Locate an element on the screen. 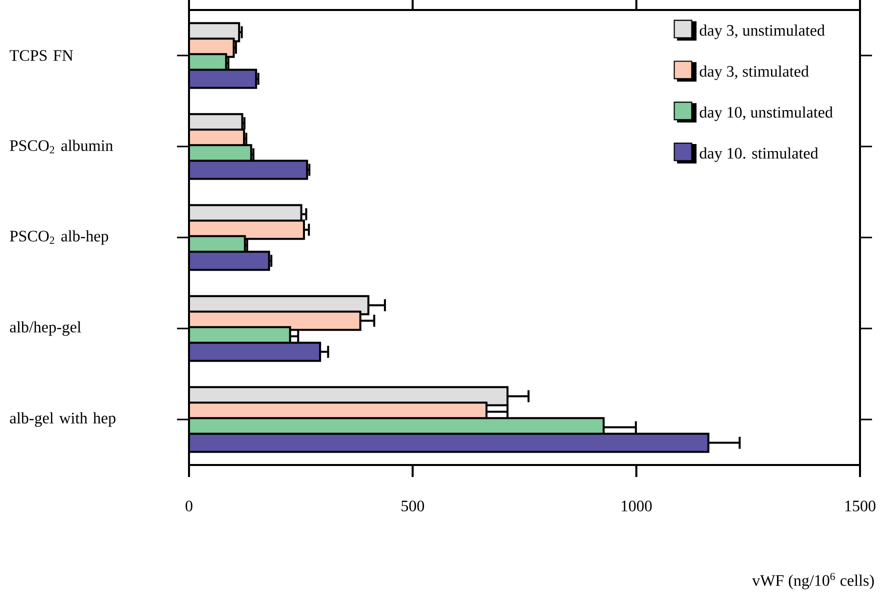 The width and height of the screenshot is (884, 600). x-tick-label: 500 is located at coordinates (413, 506).